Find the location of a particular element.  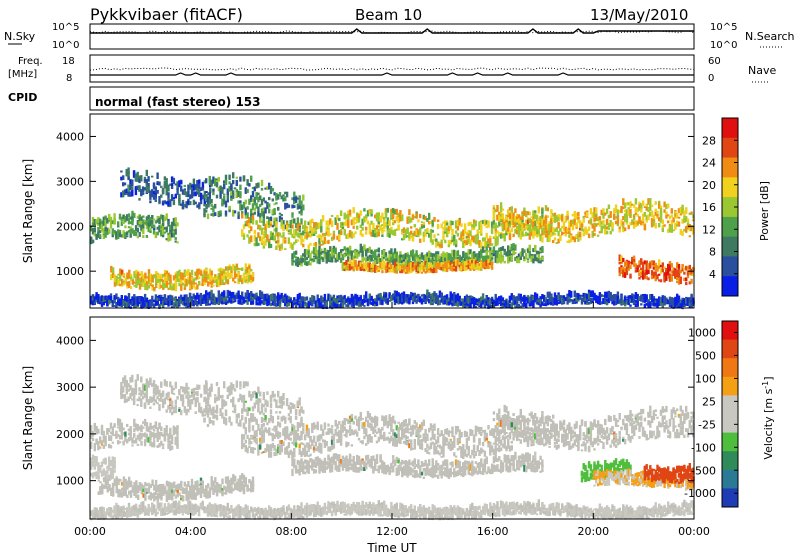

nsearch-label: N.Search is located at coordinates (770, 36).